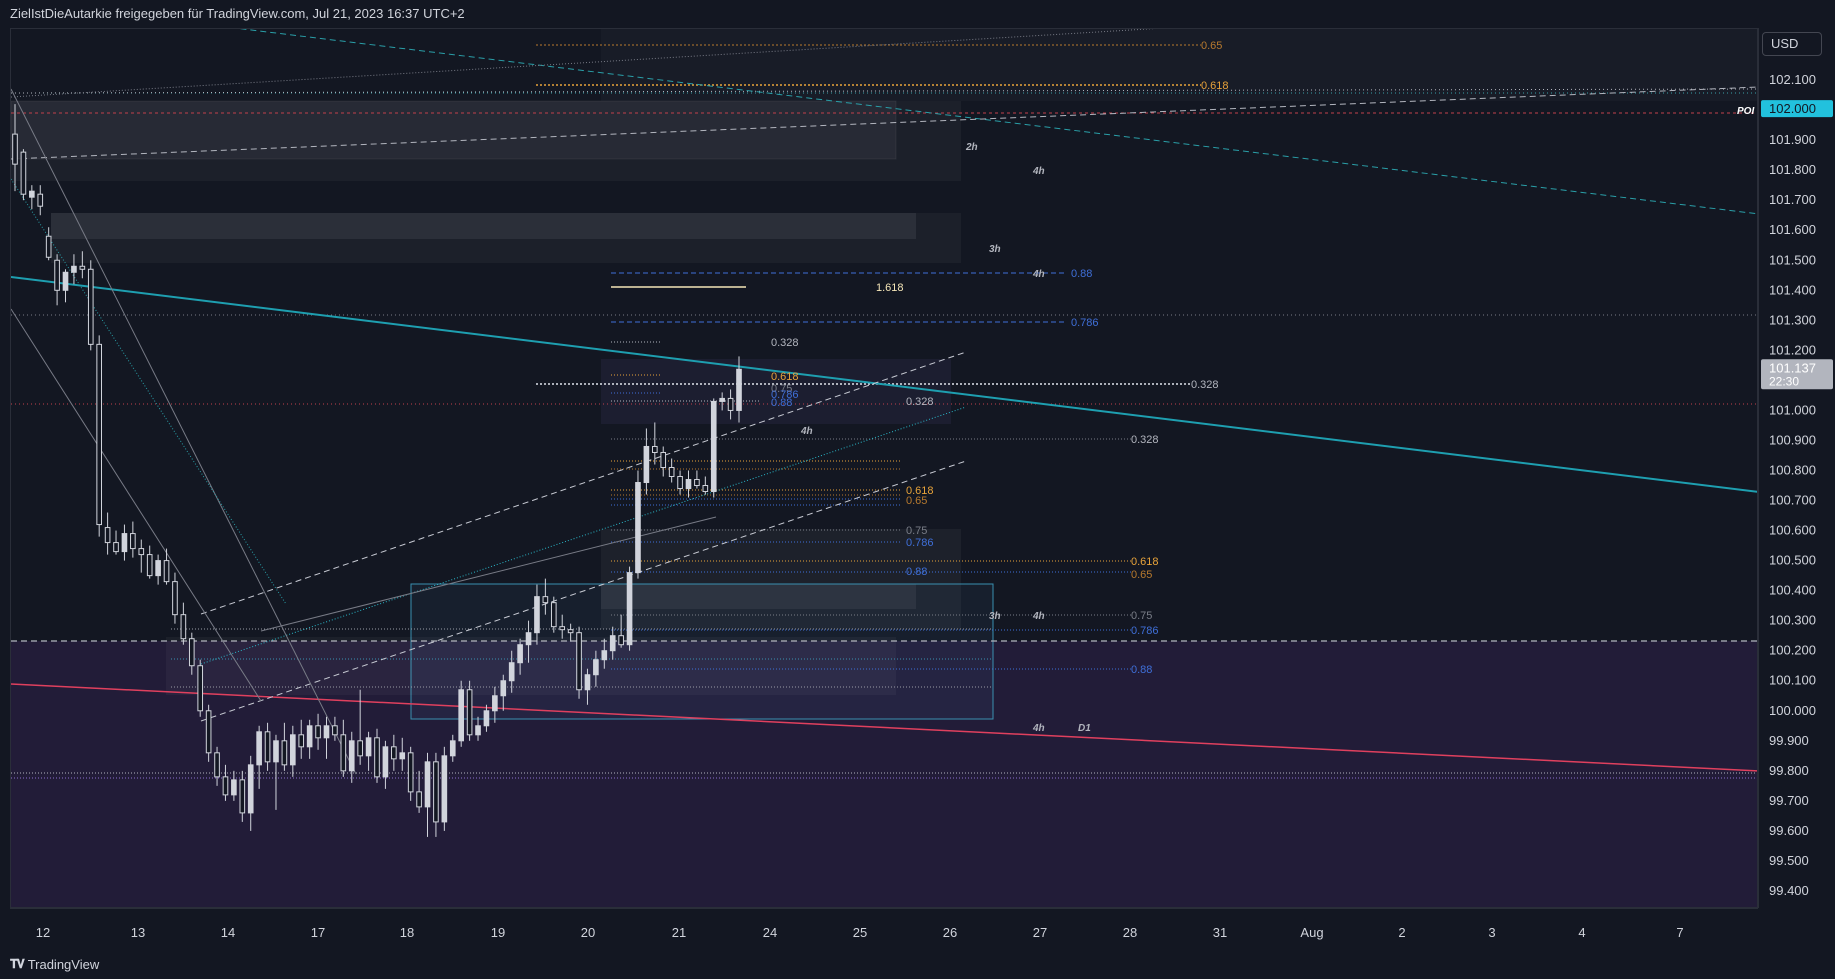 The height and width of the screenshot is (979, 1835). Describe the element at coordinates (702, 651) in the screenshot. I see `d1-zone` at that location.